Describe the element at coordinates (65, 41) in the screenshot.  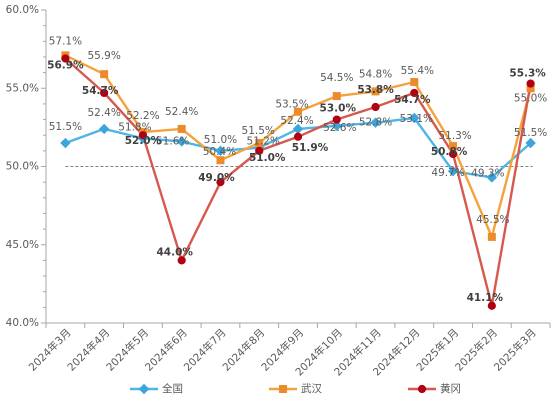
I see `series-1-data-label: 57.1%` at that location.